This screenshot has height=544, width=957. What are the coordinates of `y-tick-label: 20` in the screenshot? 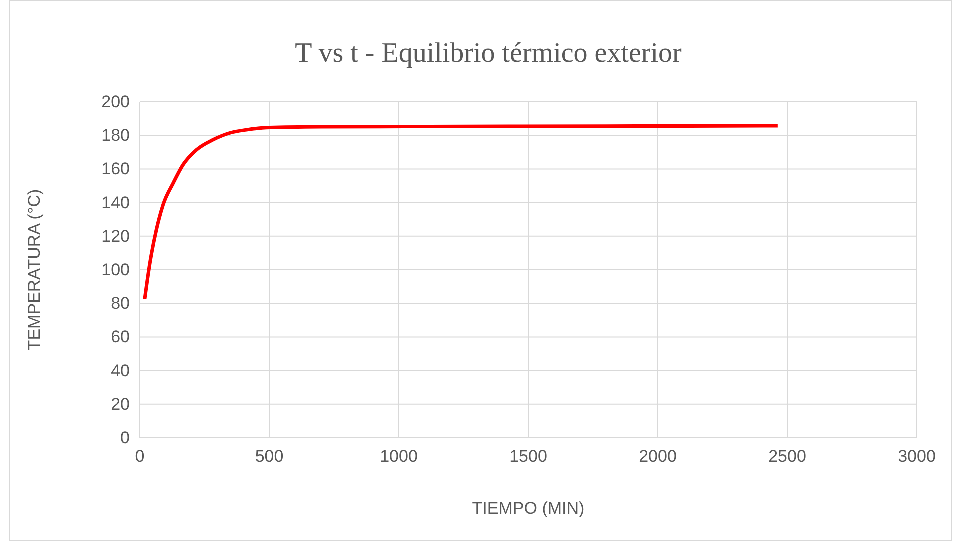 It's located at (120, 404).